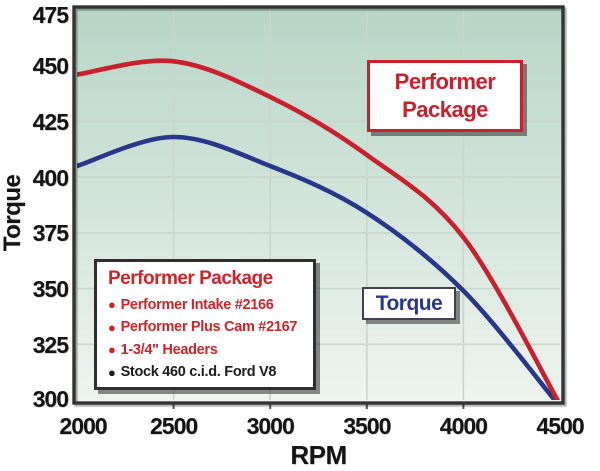 This screenshot has width=600, height=471. I want to click on legend-item: ● 1-3/4" Headers, so click(206, 350).